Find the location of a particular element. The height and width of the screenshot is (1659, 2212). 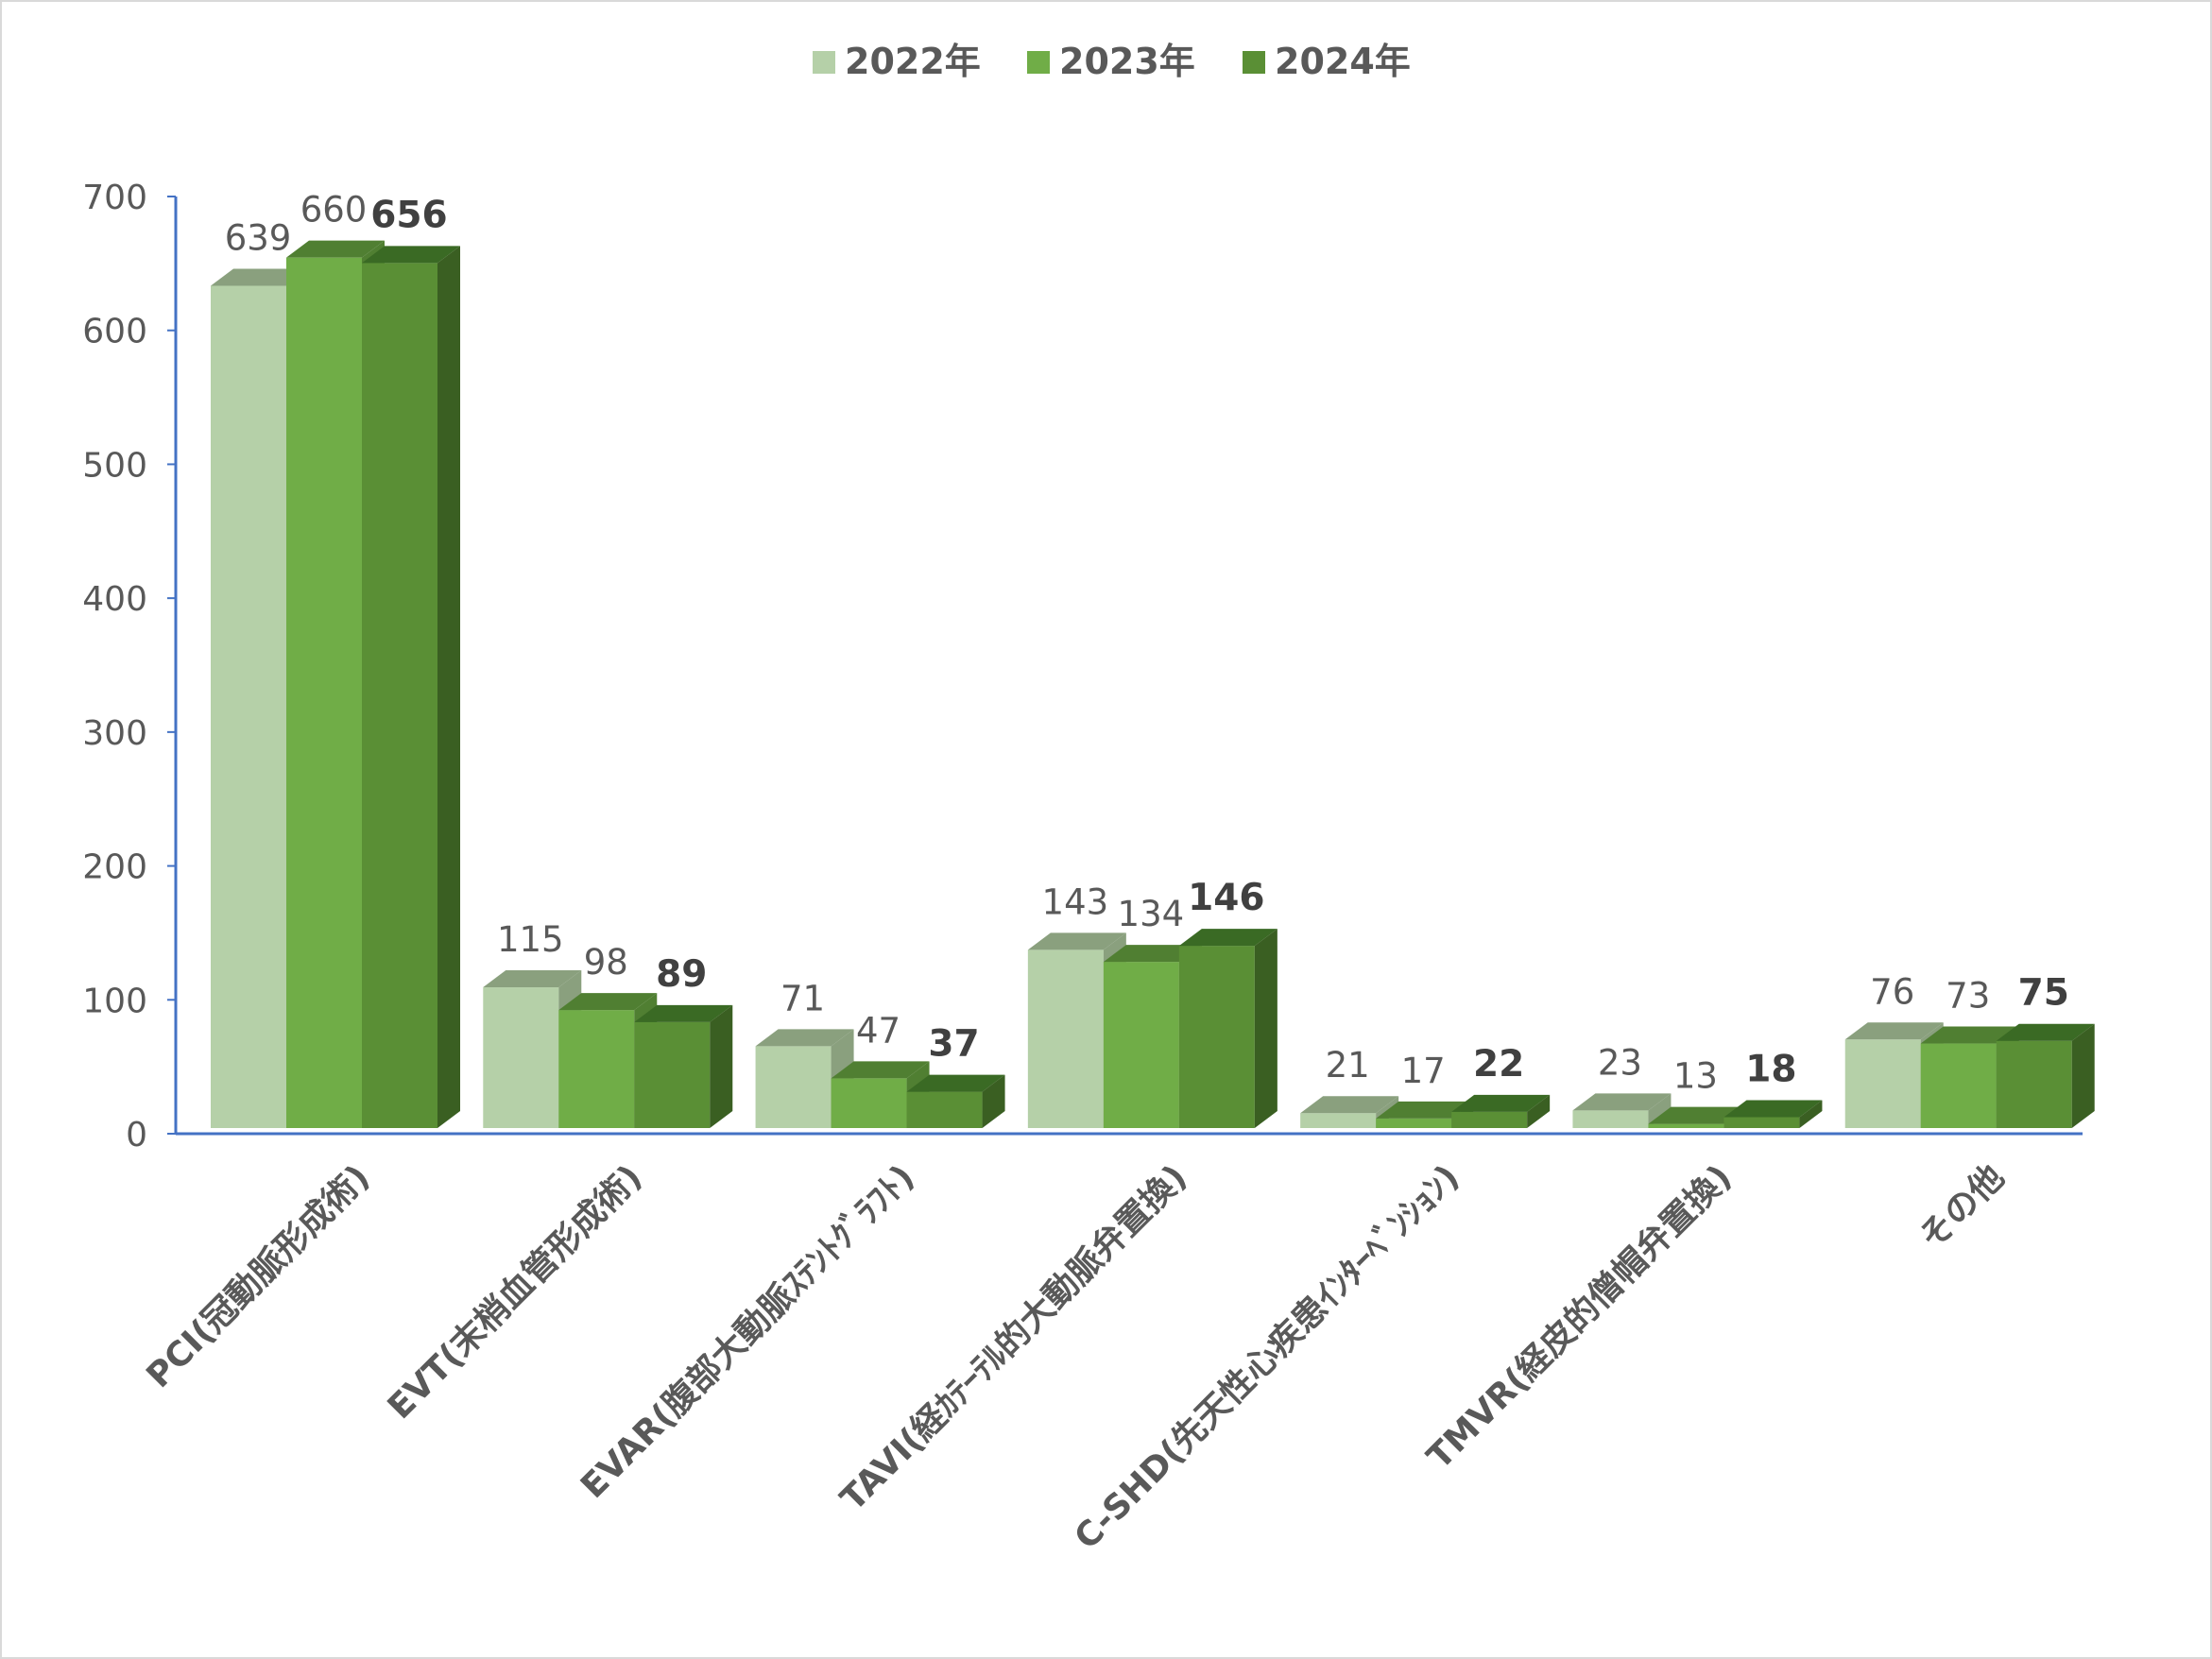

data-label: 71 is located at coordinates (802, 998).